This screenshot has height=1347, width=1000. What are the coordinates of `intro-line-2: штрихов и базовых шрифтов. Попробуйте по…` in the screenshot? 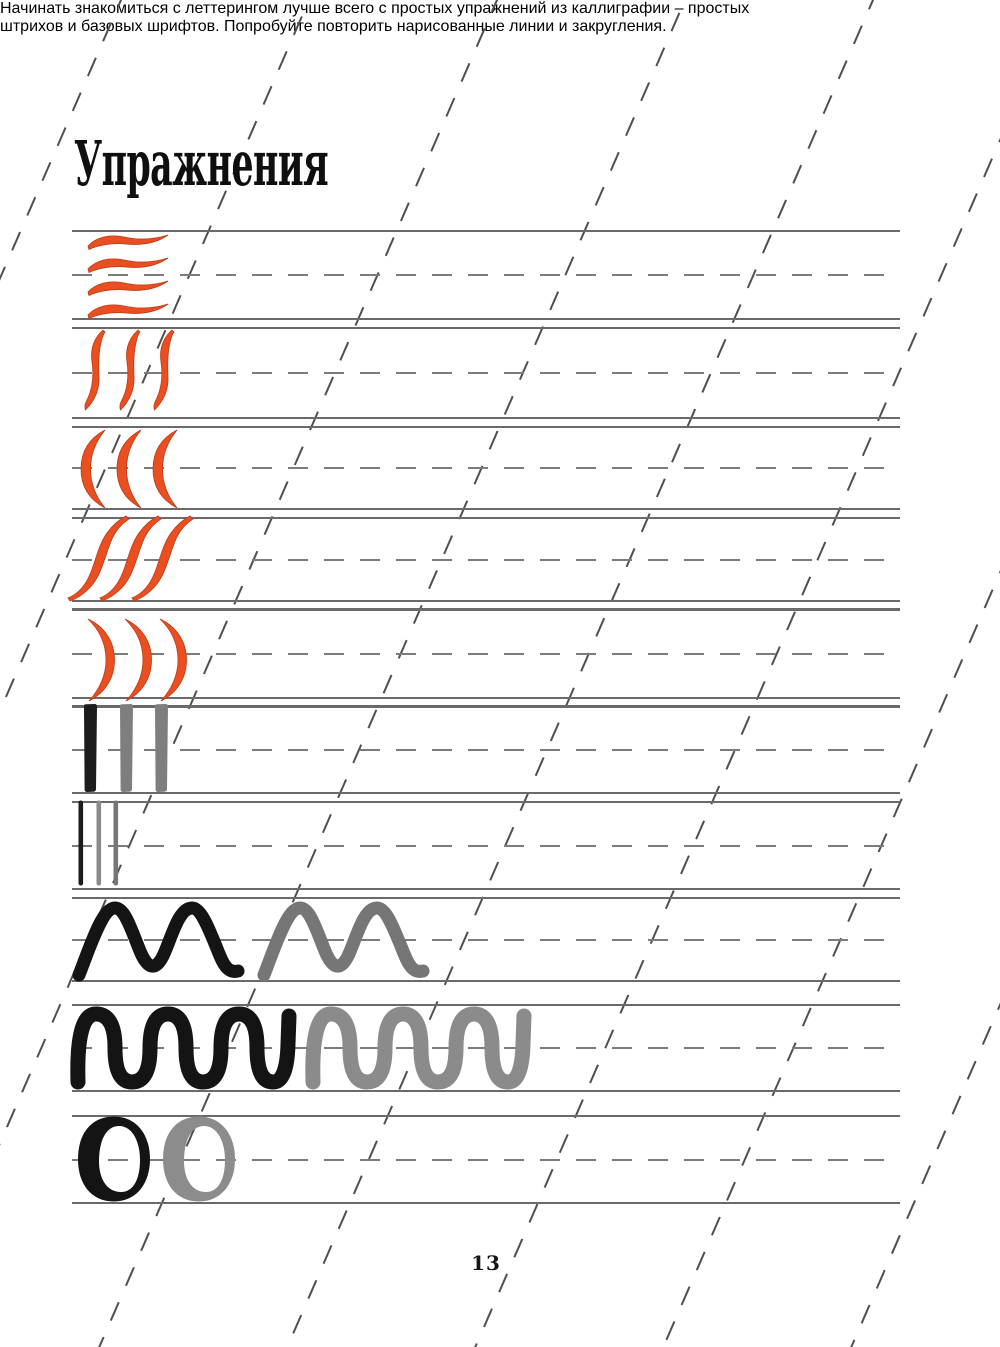 It's located at (333, 26).